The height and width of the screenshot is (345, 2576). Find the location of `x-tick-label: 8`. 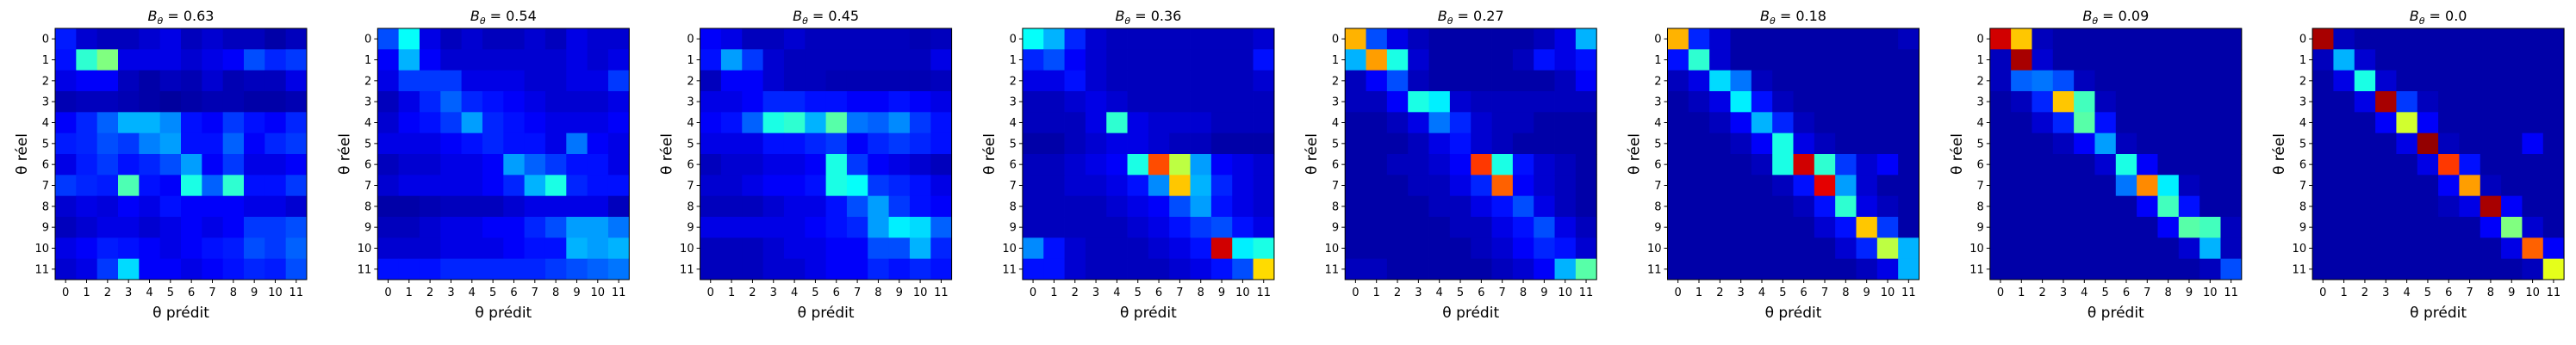

x-tick-label: 8 is located at coordinates (878, 293).